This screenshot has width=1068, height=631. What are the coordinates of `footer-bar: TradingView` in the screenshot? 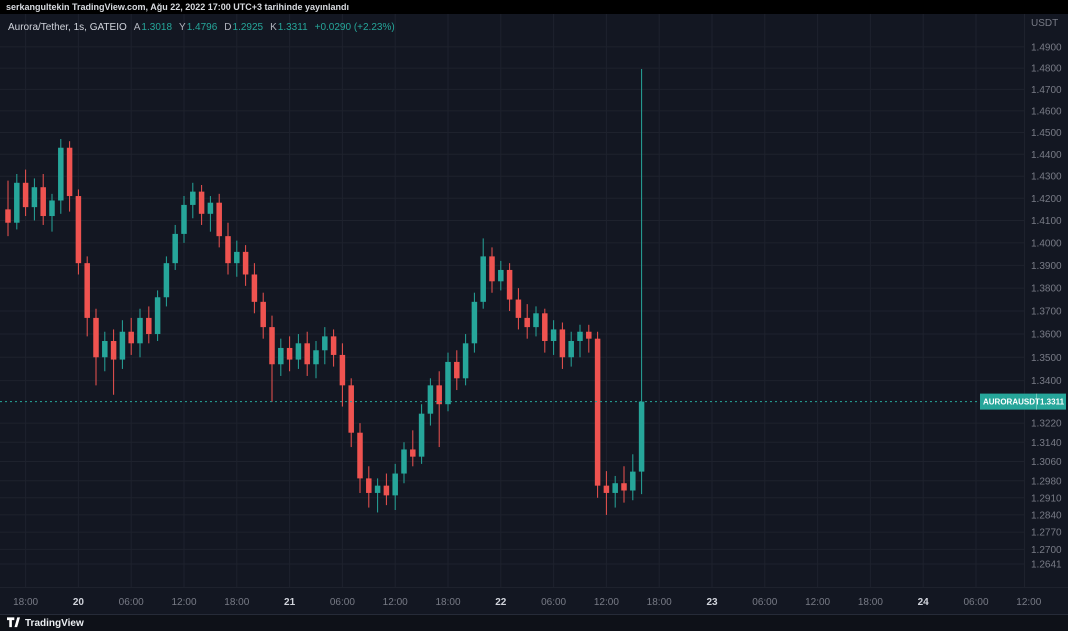 It's located at (534, 622).